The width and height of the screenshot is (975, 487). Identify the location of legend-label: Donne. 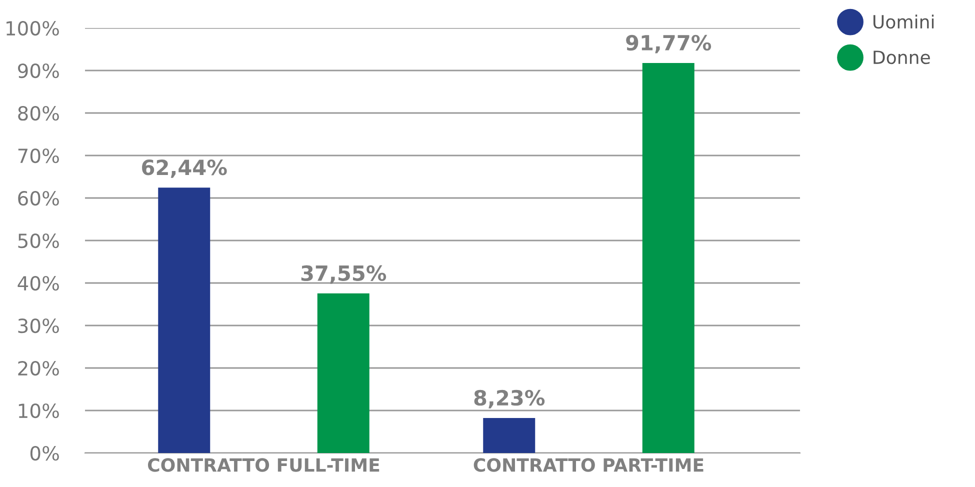
(902, 57).